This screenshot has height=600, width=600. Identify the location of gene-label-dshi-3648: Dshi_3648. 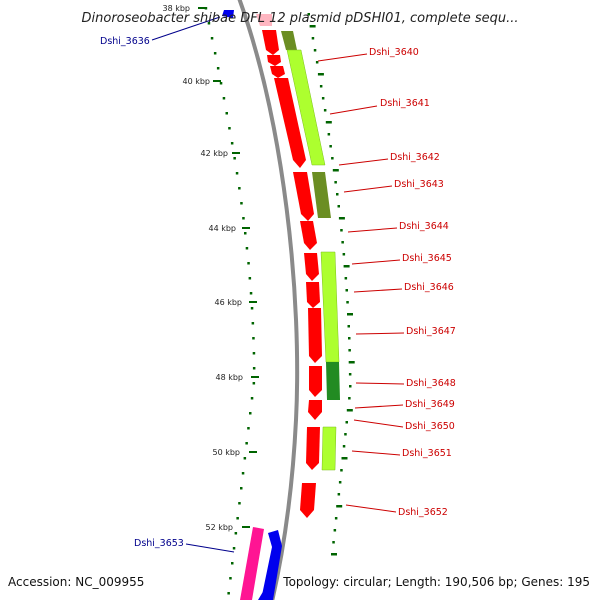
(431, 383).